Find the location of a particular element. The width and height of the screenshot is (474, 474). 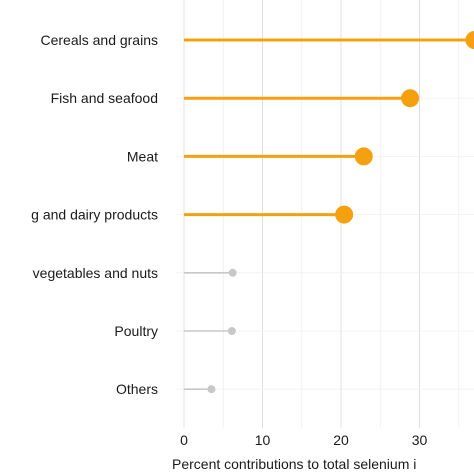

x-tick-label: 10 is located at coordinates (263, 440).